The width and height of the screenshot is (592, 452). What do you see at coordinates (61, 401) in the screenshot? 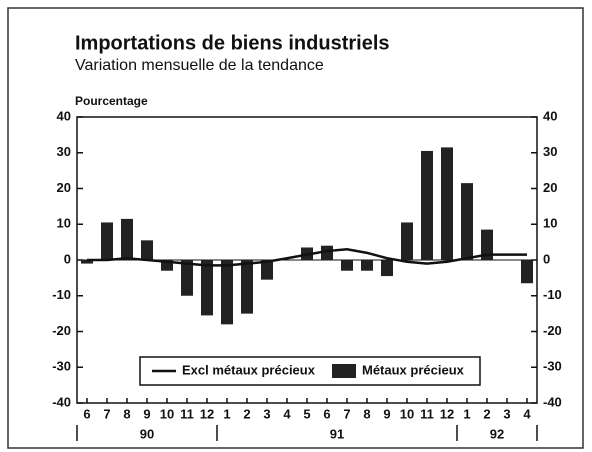
I see `y-tick-label: -40` at bounding box center [61, 401].